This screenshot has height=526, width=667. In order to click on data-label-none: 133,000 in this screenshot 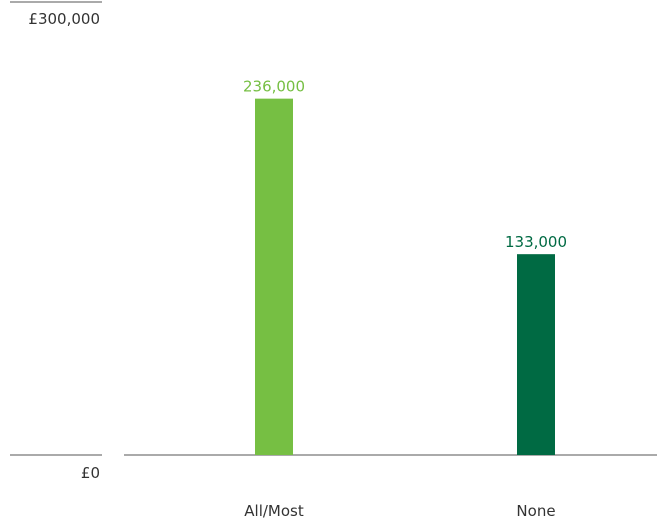, I will do `click(536, 242)`.